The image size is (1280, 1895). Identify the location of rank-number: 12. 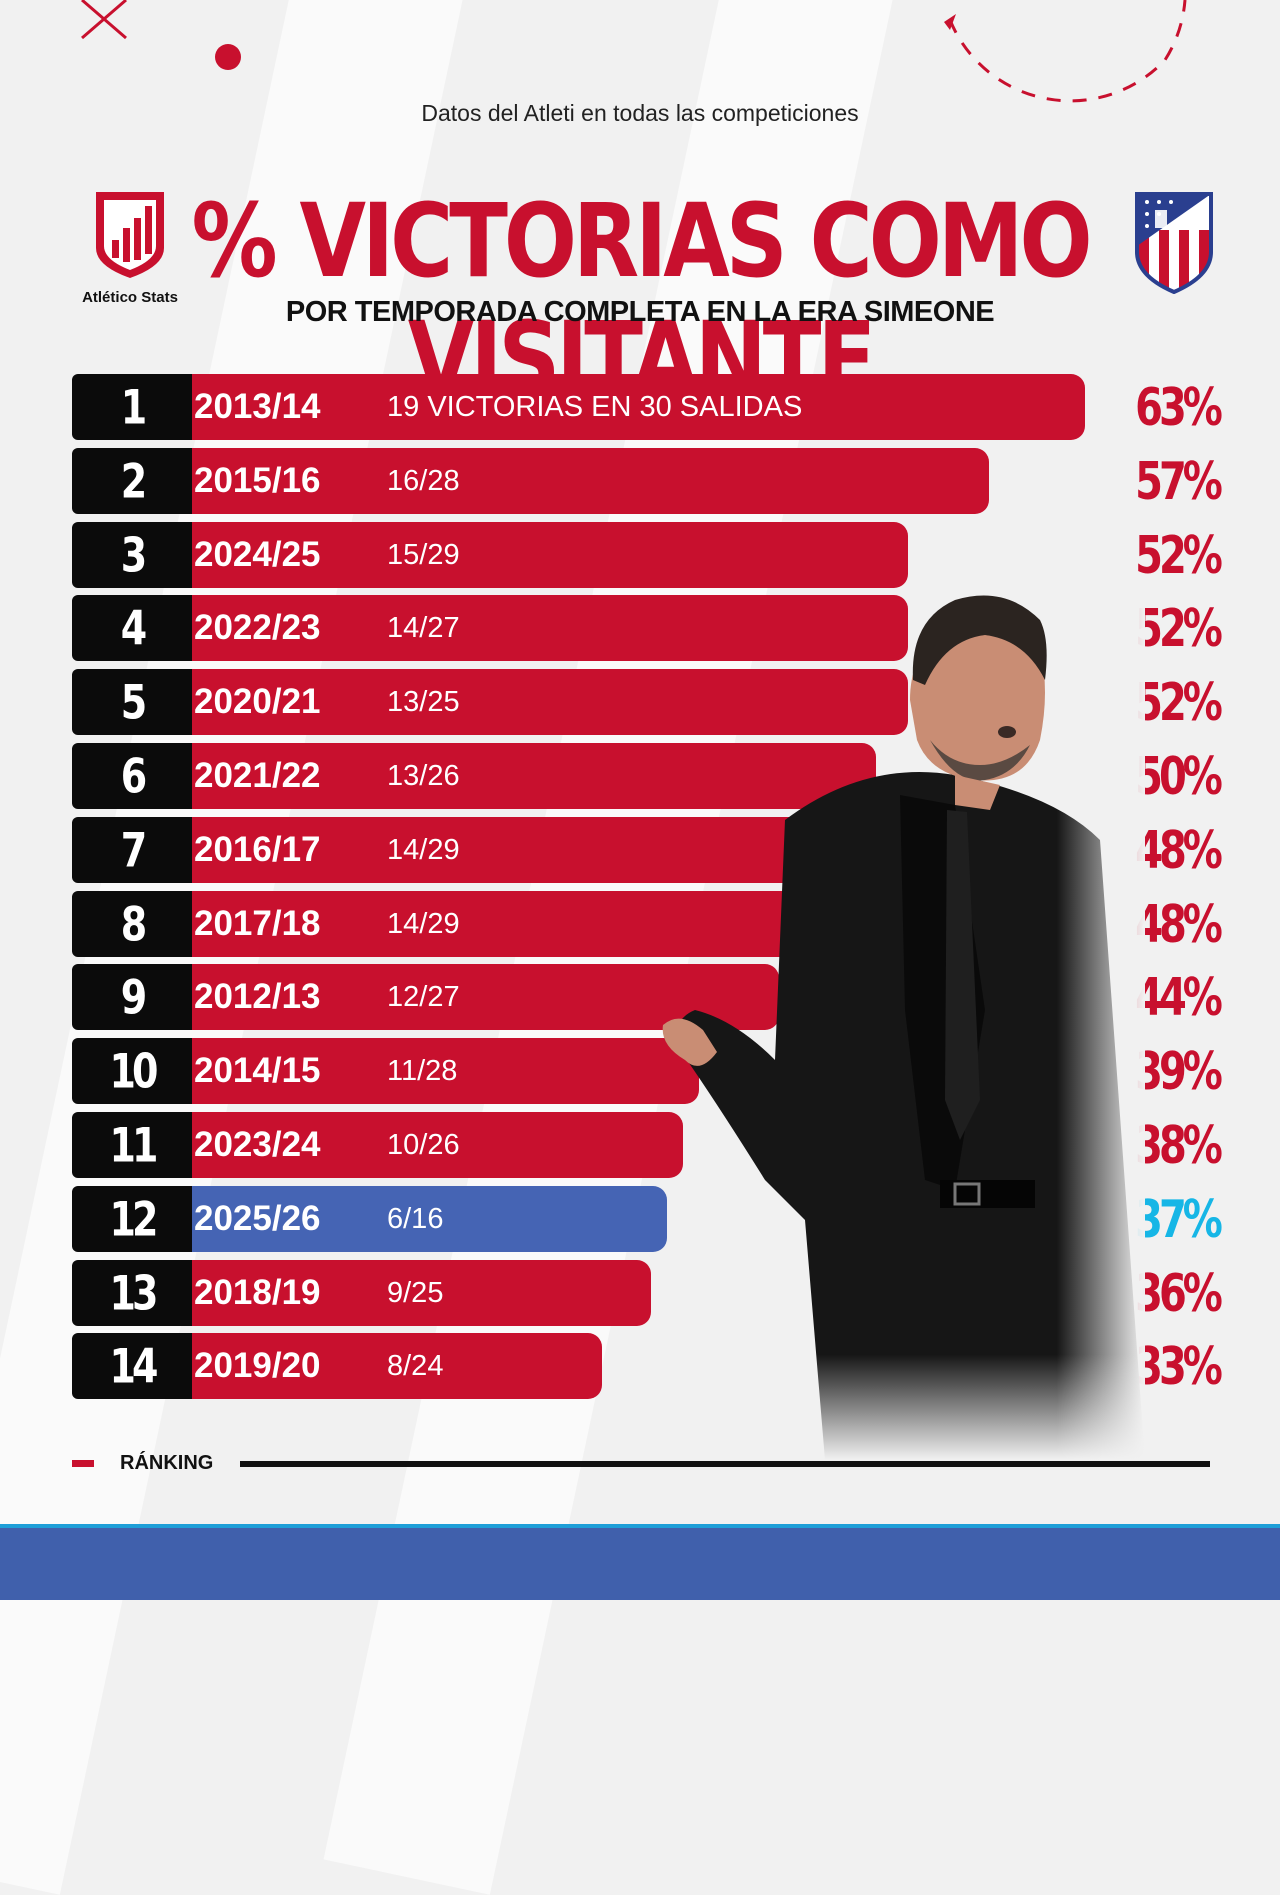
(134, 1219).